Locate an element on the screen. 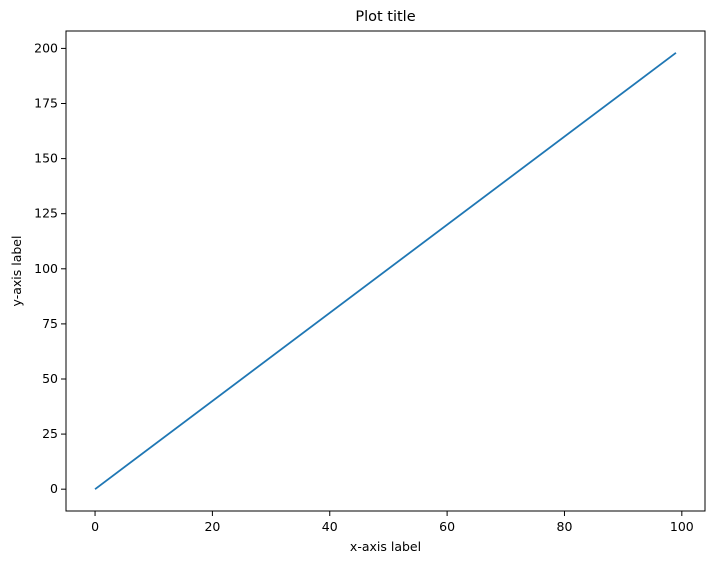 This screenshot has height=563, width=715. y-tick-label-8: 200 is located at coordinates (46, 47).